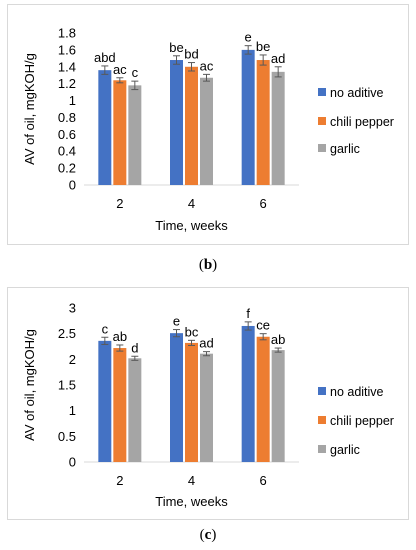 The width and height of the screenshot is (416, 550). I want to click on data-label-c-0-1: e, so click(176, 321).